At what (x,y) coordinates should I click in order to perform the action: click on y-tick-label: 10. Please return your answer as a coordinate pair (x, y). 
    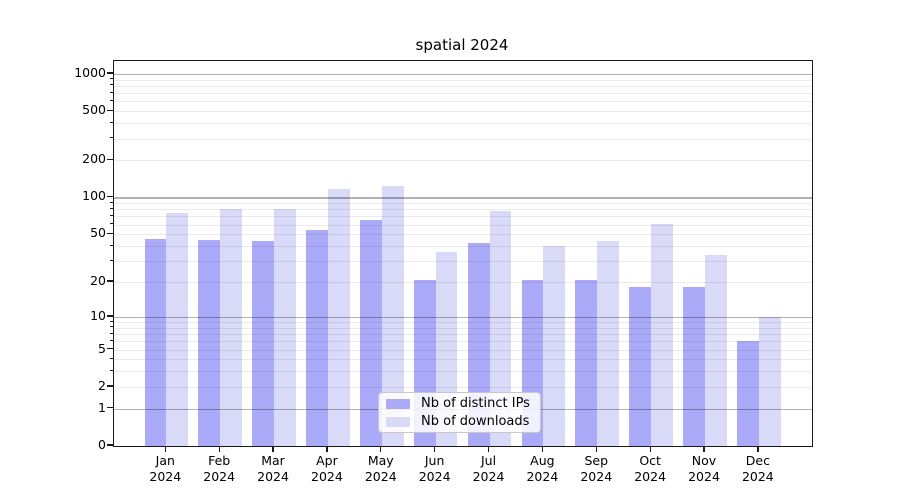
    Looking at the image, I should click on (98, 315).